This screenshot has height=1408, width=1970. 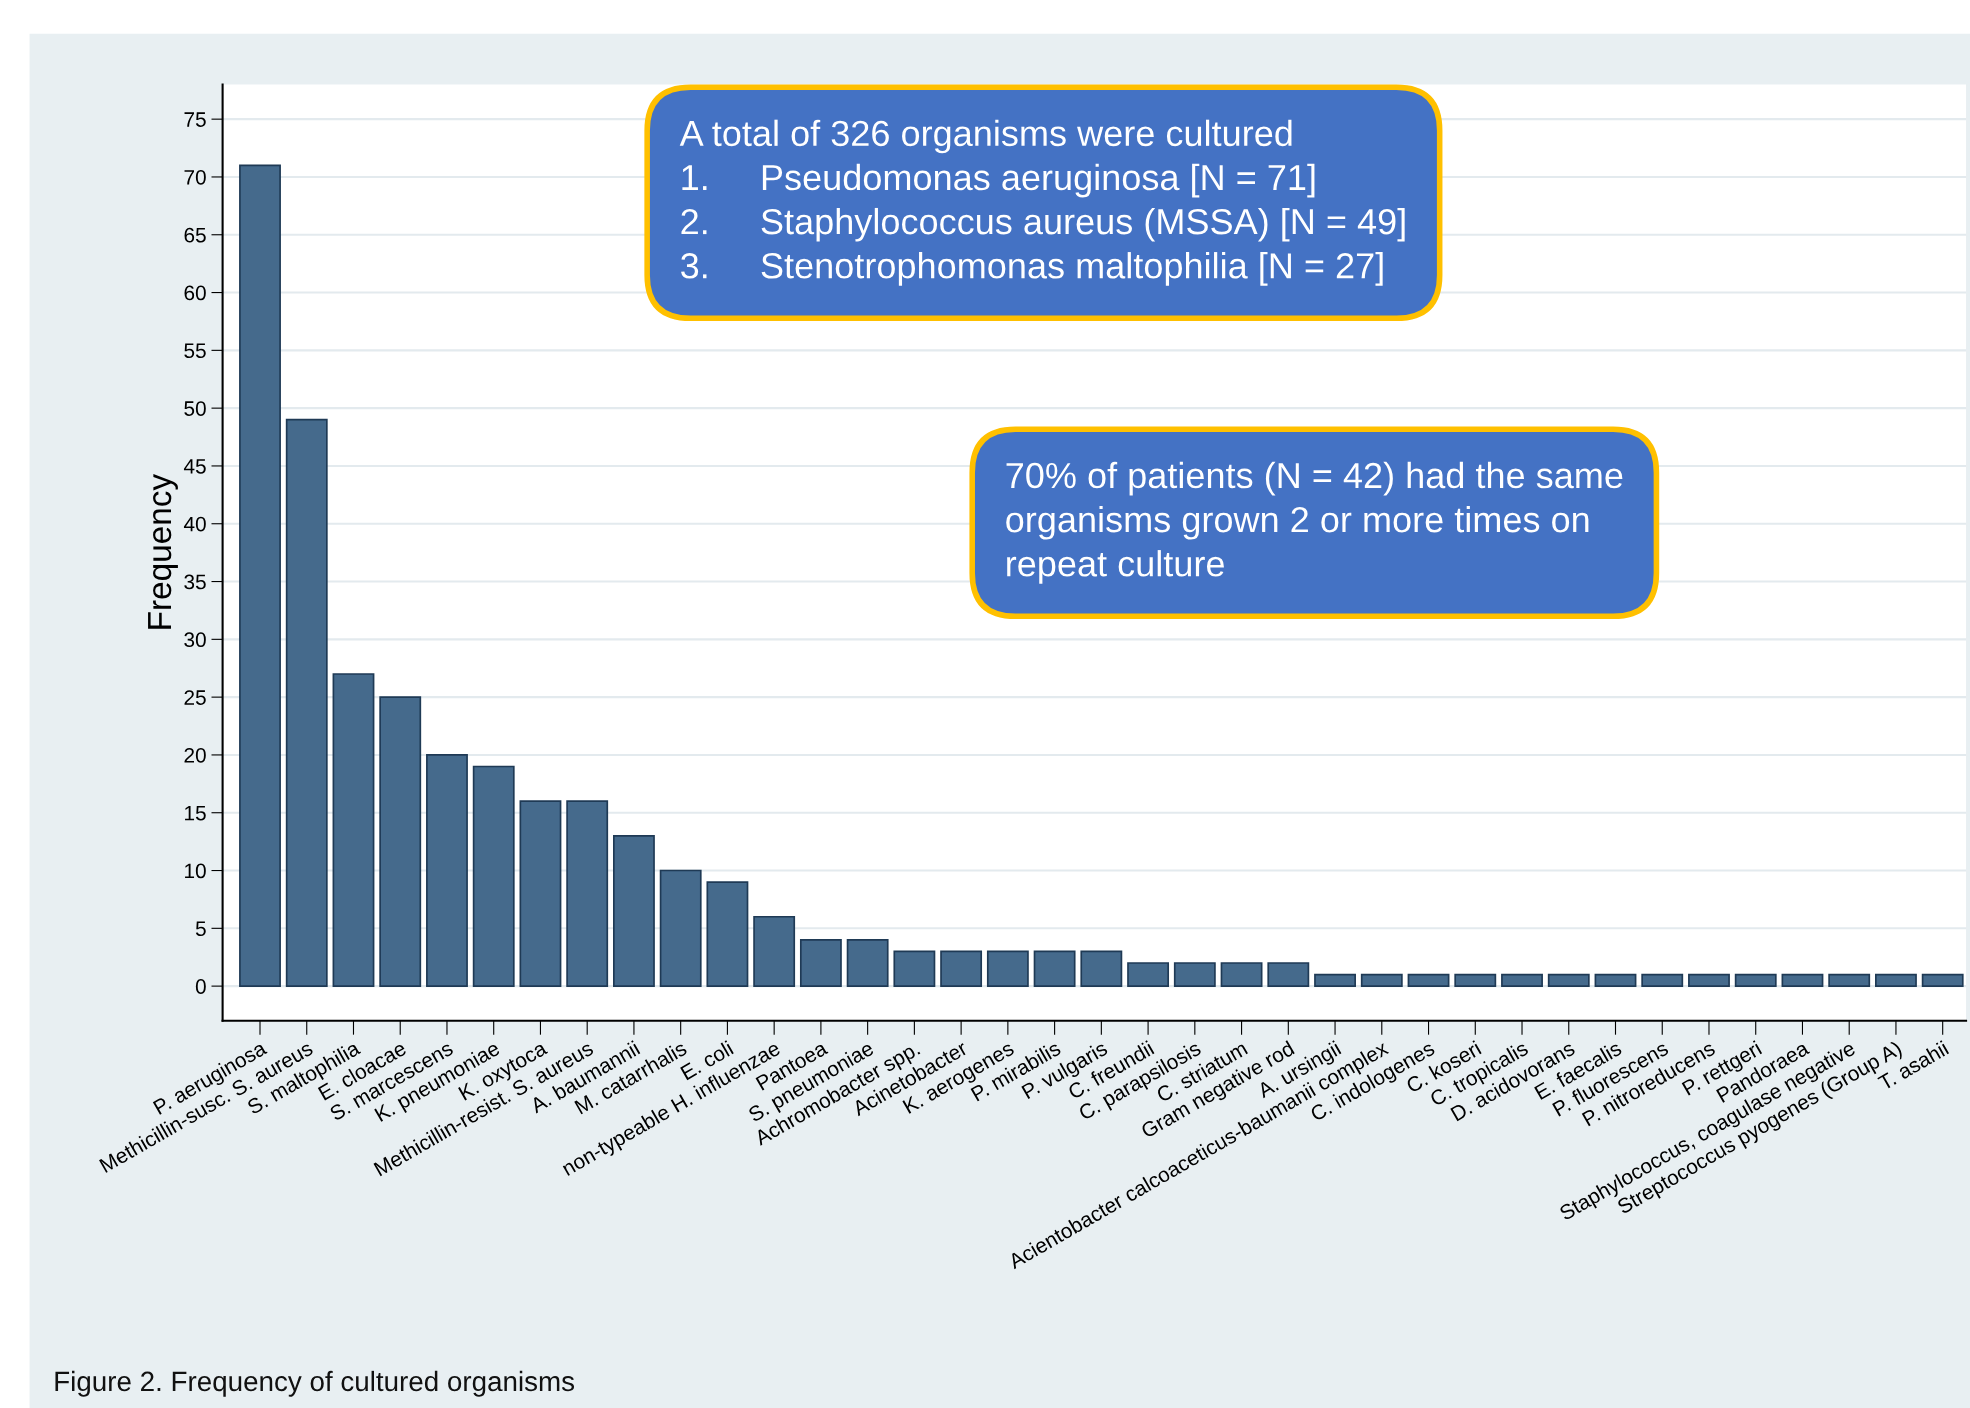 I want to click on y-tick-label: 50, so click(x=195, y=408).